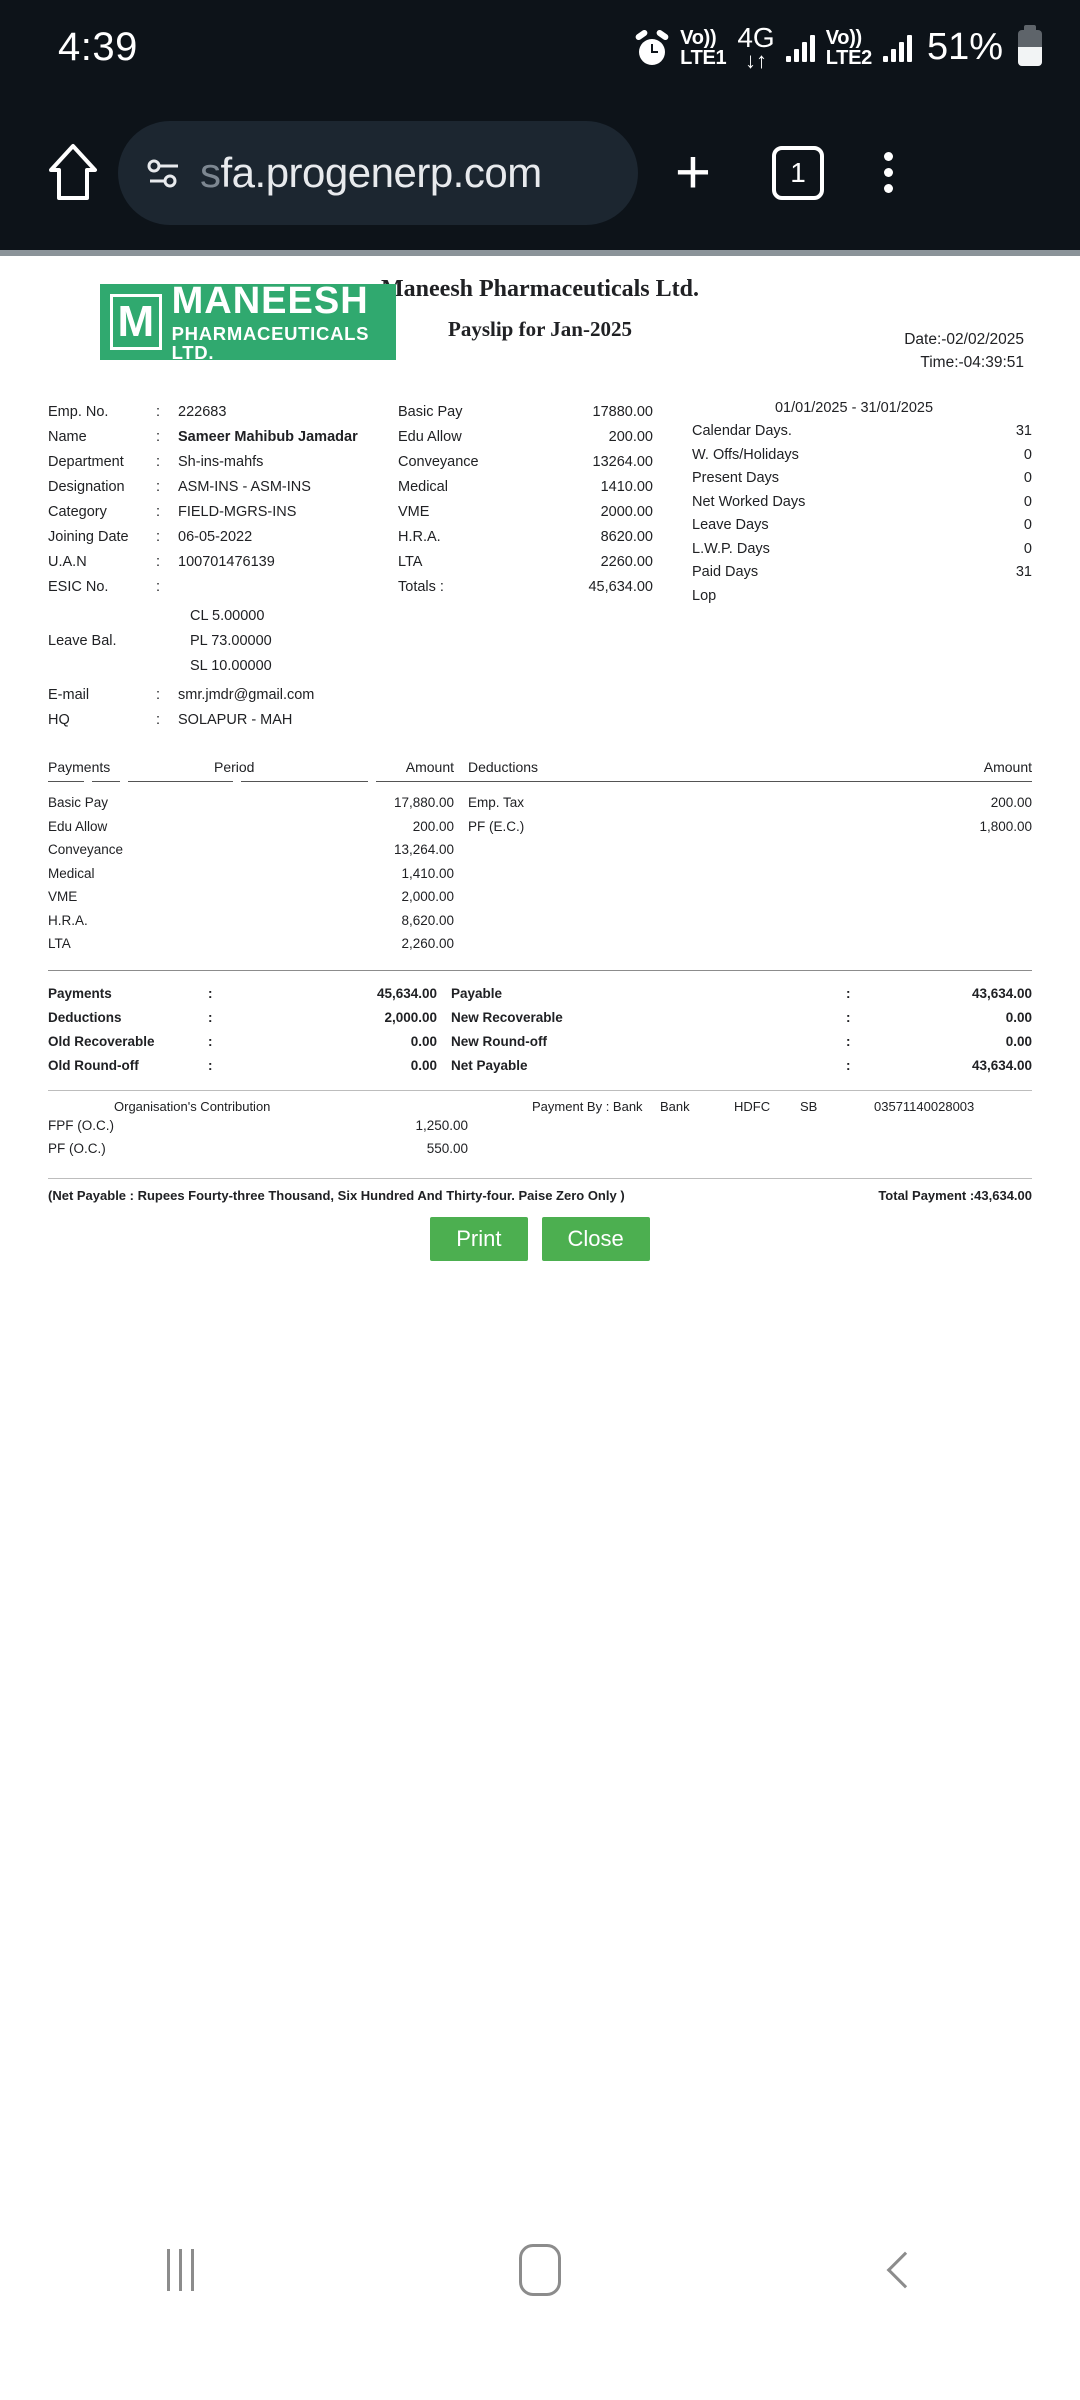  What do you see at coordinates (162, 173) in the screenshot?
I see `site-settings-icon` at bounding box center [162, 173].